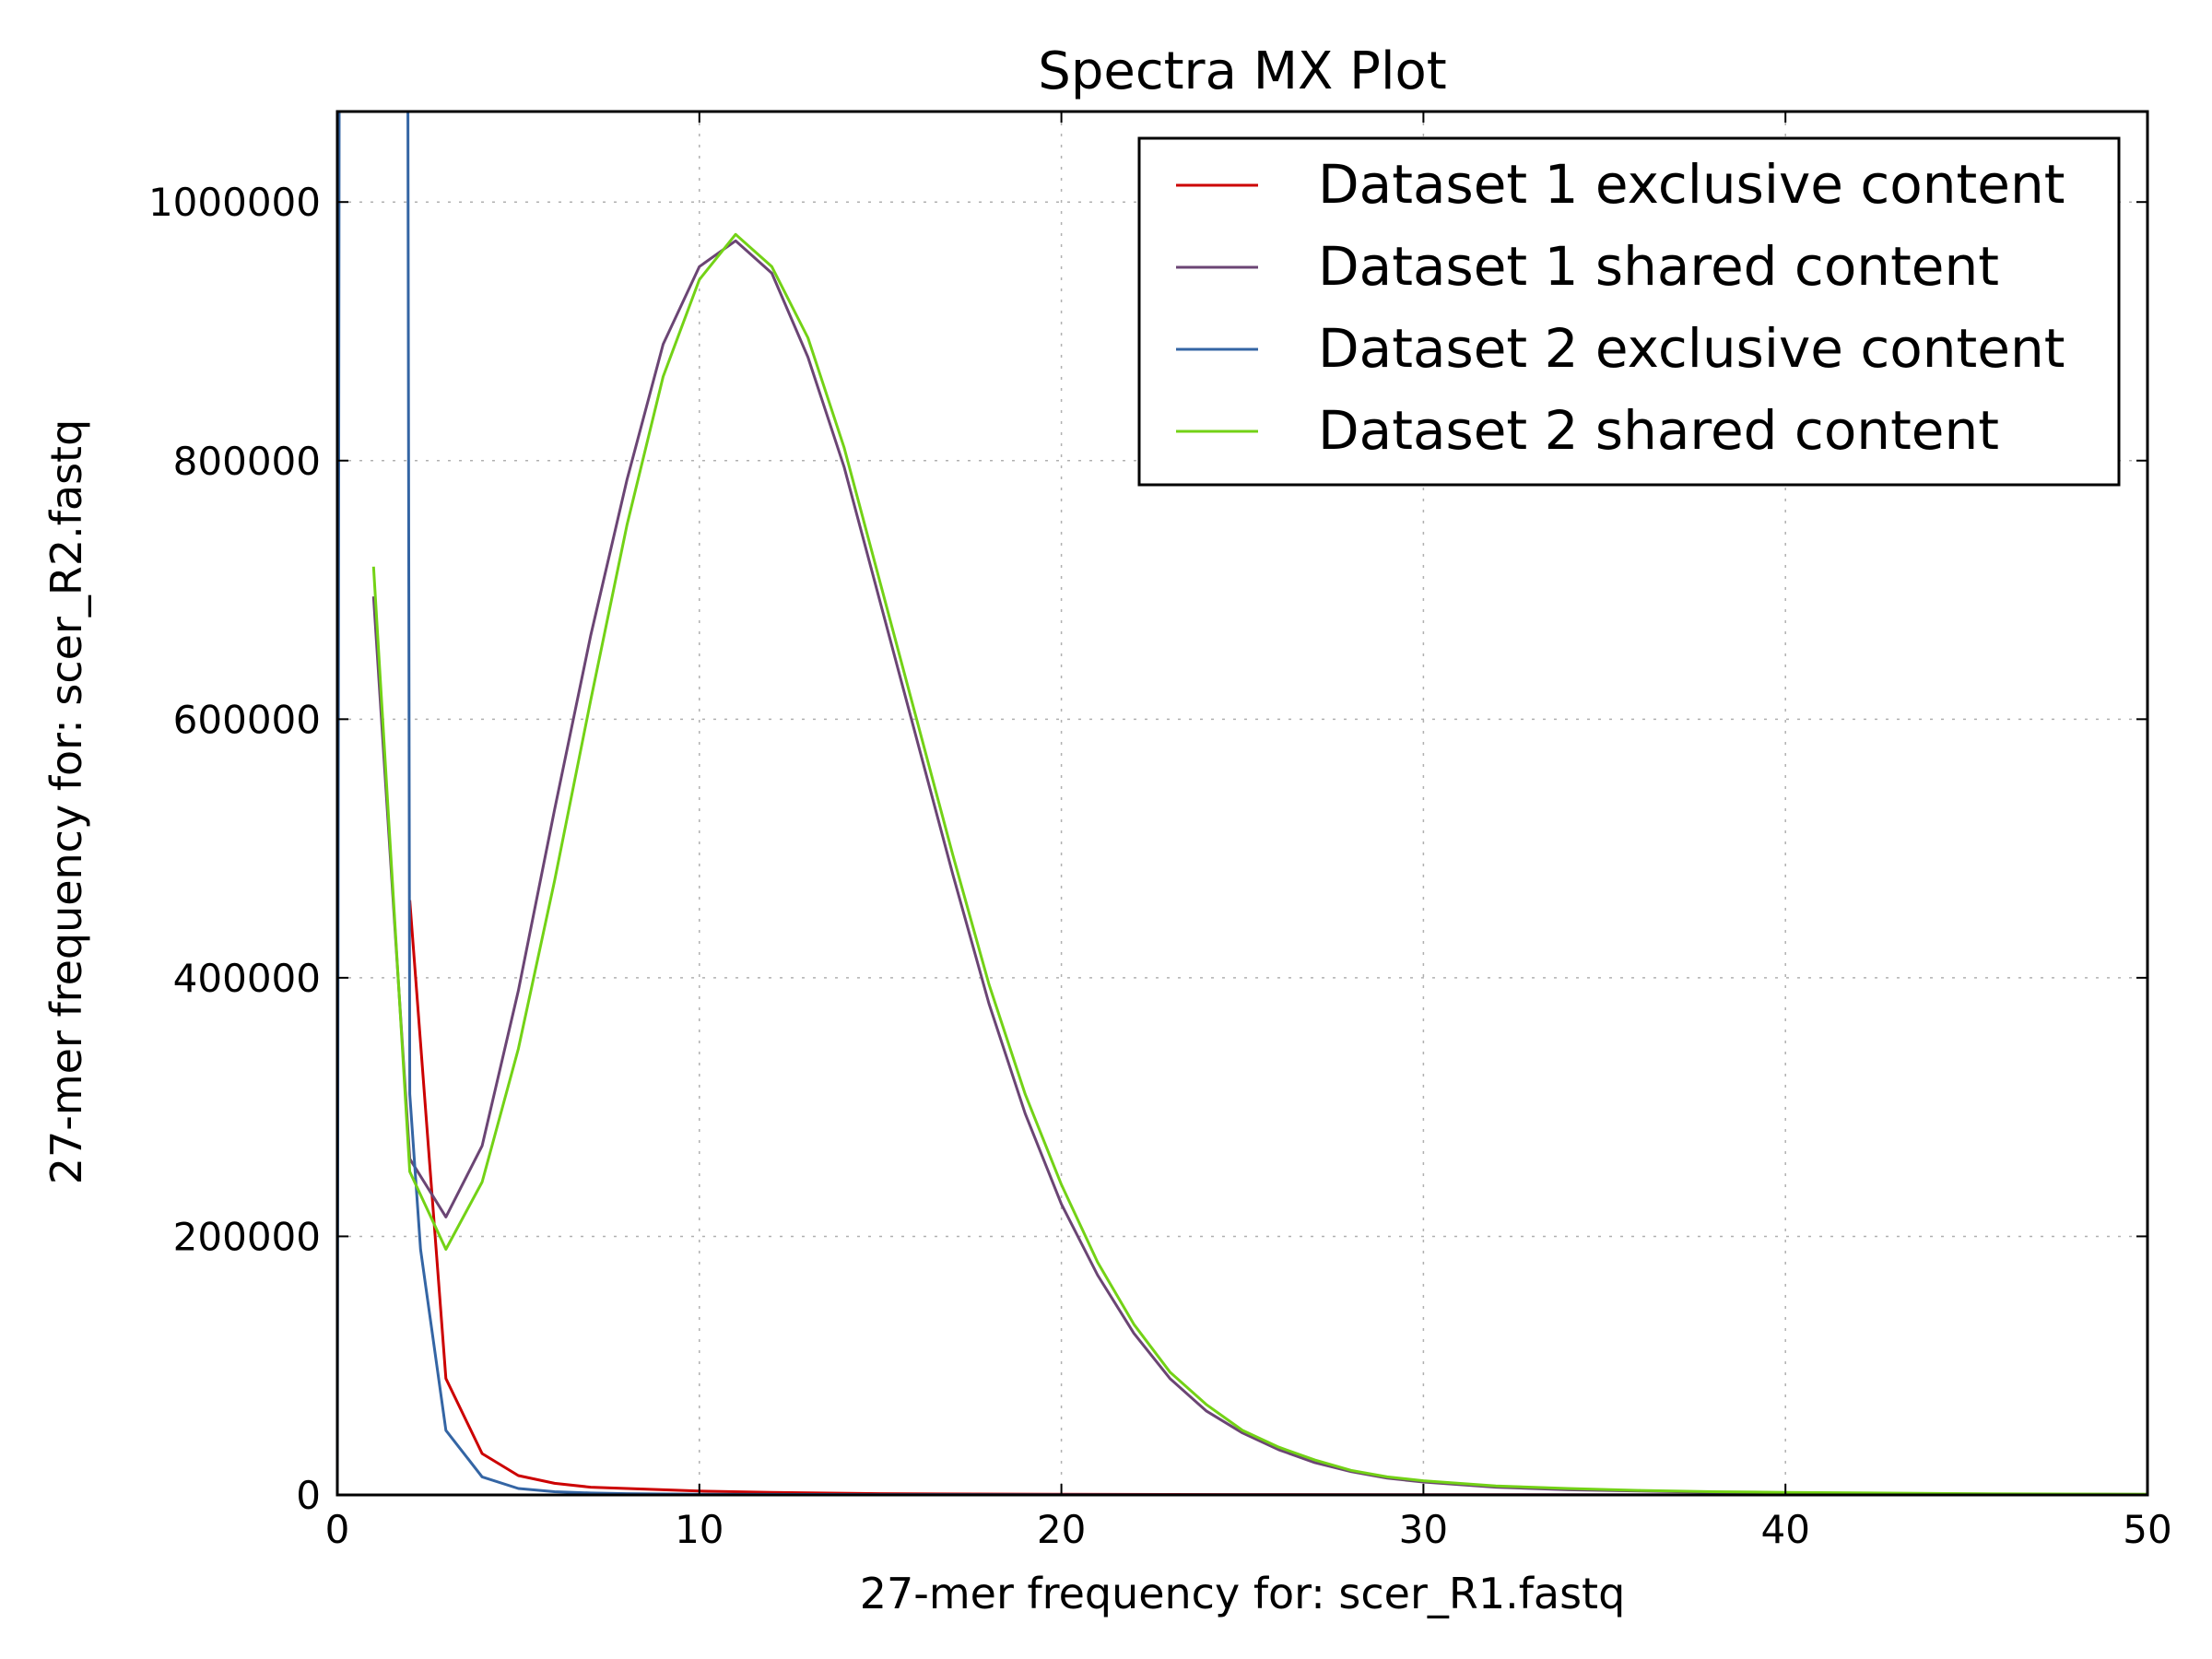 The height and width of the screenshot is (1659, 2212). Describe the element at coordinates (1658, 430) in the screenshot. I see `legend-label: Dataset 2 shared content` at that location.